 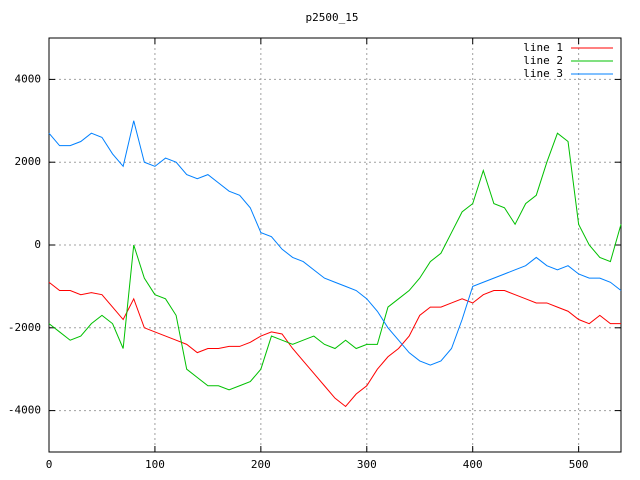 I want to click on x-tick-label: 300, so click(x=367, y=464).